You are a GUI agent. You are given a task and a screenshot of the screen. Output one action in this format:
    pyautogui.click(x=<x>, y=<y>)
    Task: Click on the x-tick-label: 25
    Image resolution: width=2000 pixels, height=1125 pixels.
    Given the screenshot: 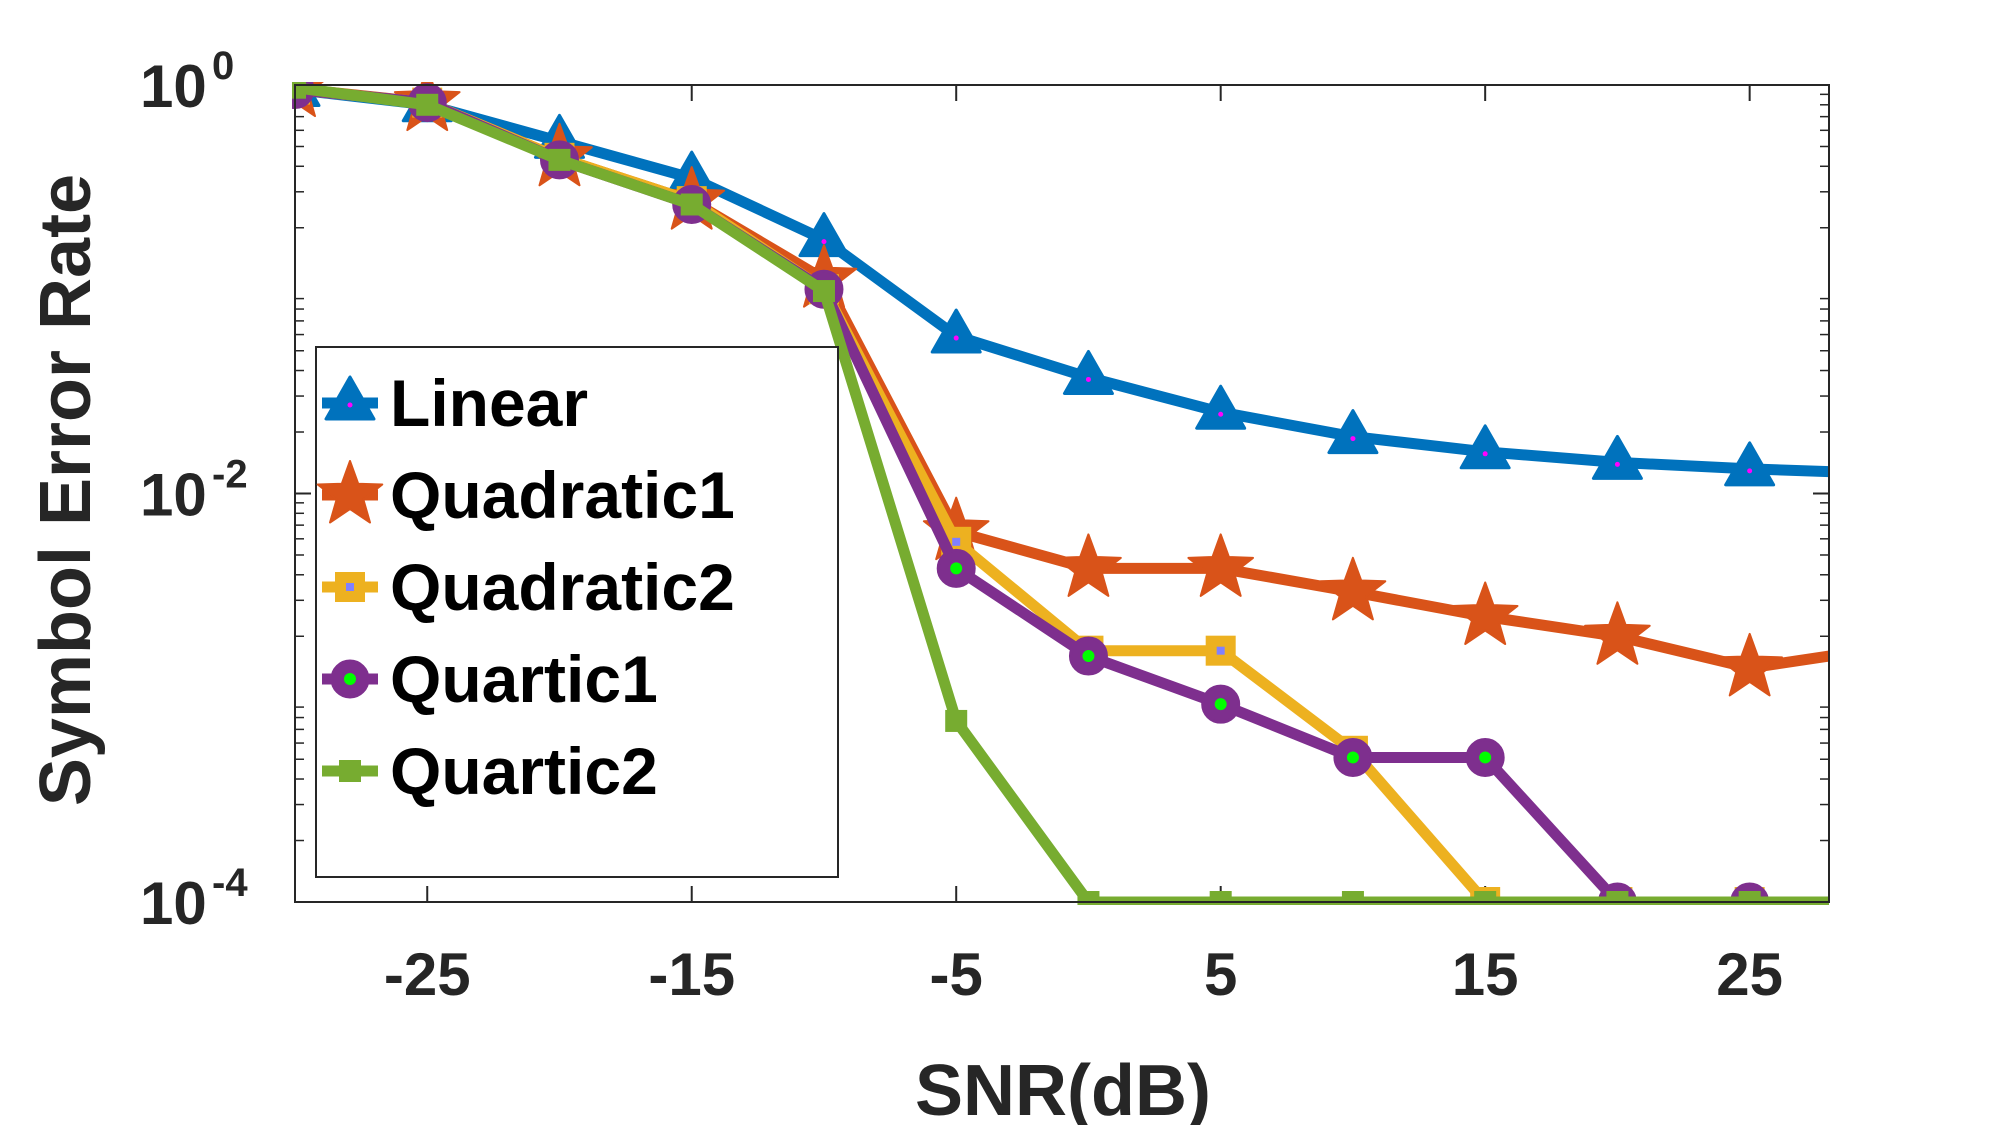 What is the action you would take?
    pyautogui.click(x=1749, y=974)
    